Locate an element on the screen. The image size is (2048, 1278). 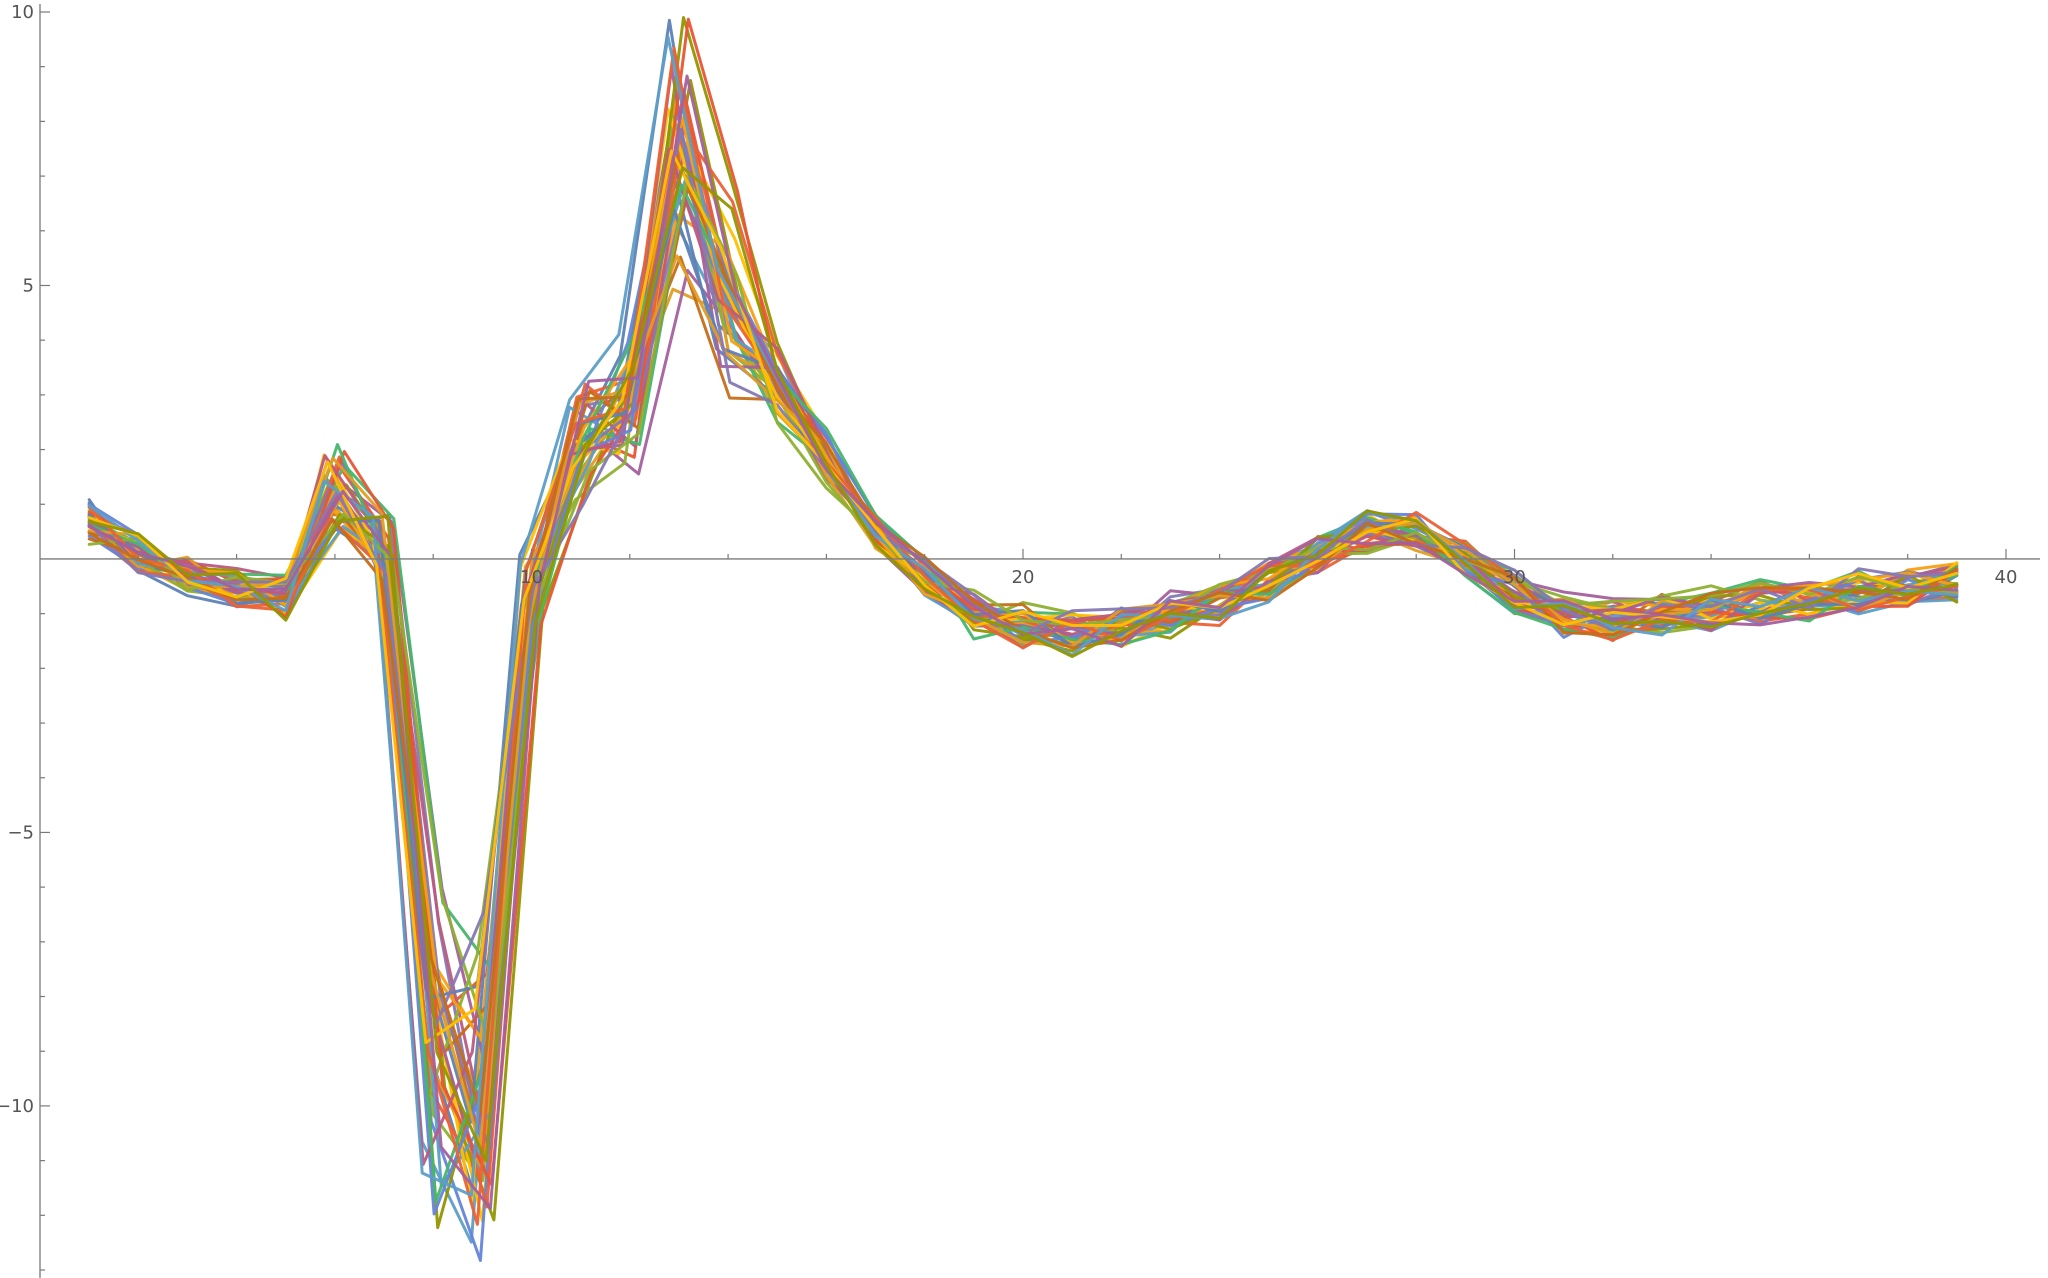
y-tick-label: −5 is located at coordinates (20, 832).